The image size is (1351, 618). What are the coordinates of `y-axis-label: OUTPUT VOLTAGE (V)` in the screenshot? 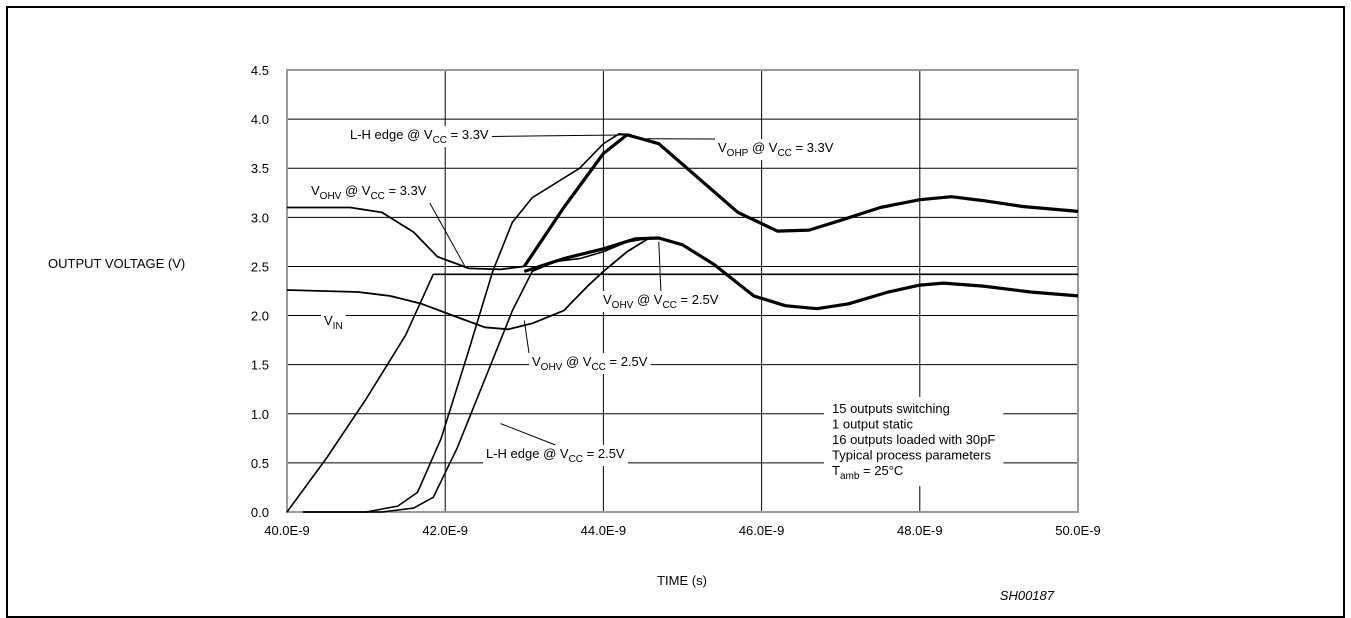 It's located at (116, 263).